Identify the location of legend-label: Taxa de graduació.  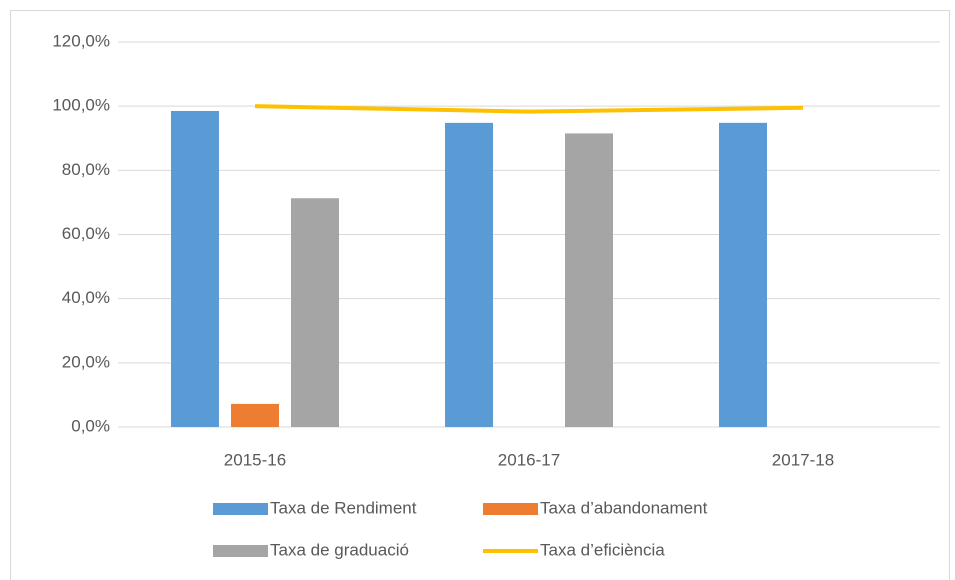
(339, 549).